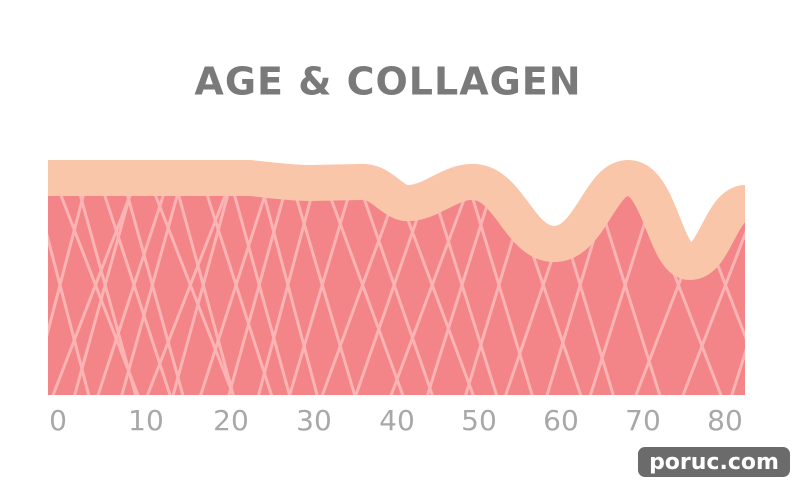  I want to click on watermark-badge, so click(714, 462).